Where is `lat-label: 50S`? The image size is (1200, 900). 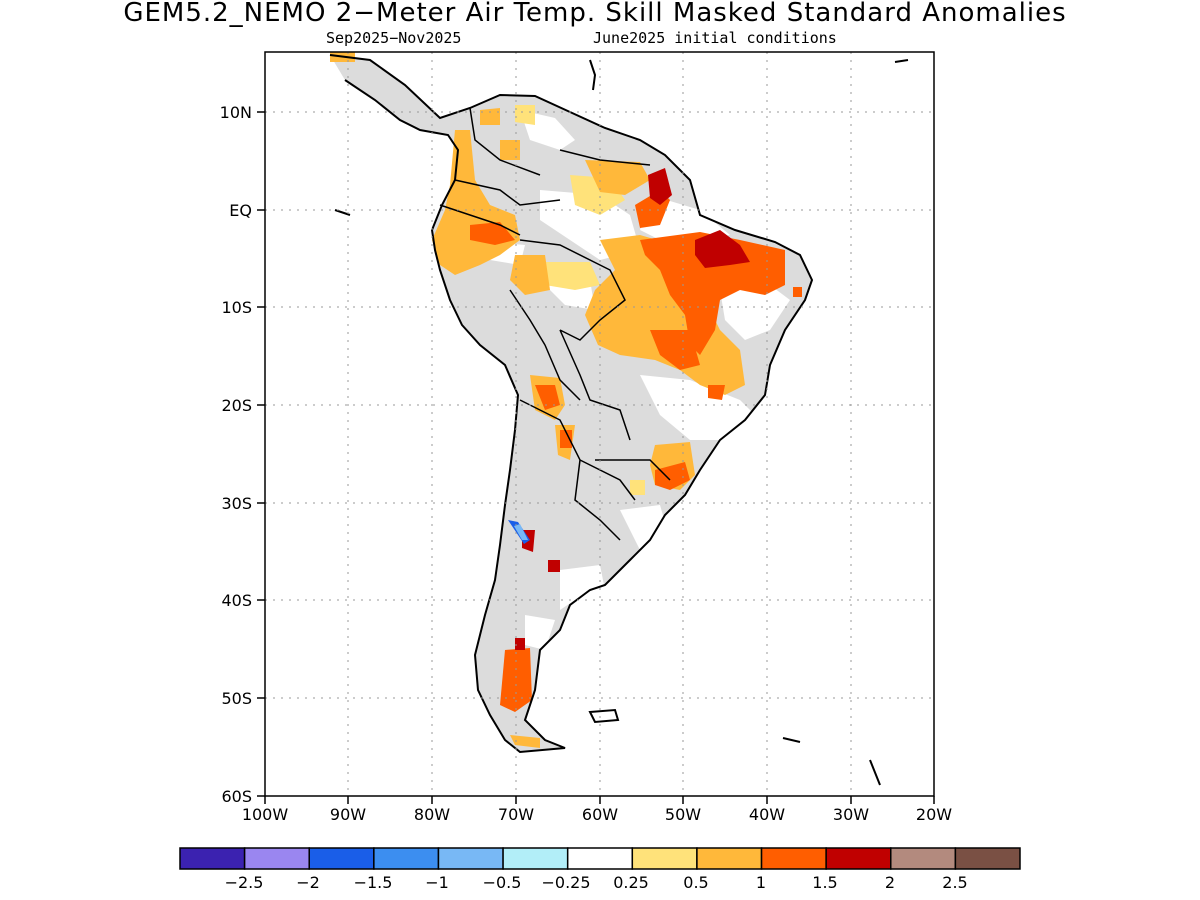 lat-label: 50S is located at coordinates (236, 698).